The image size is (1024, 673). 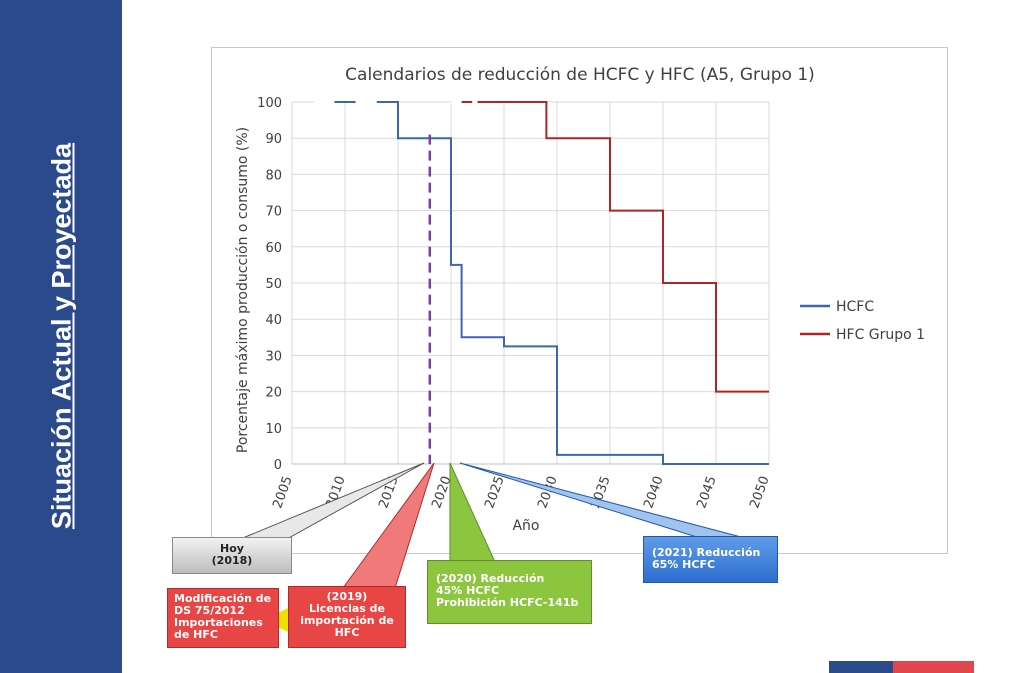 I want to click on callout-hoy-line1: Hoy, so click(x=232, y=548).